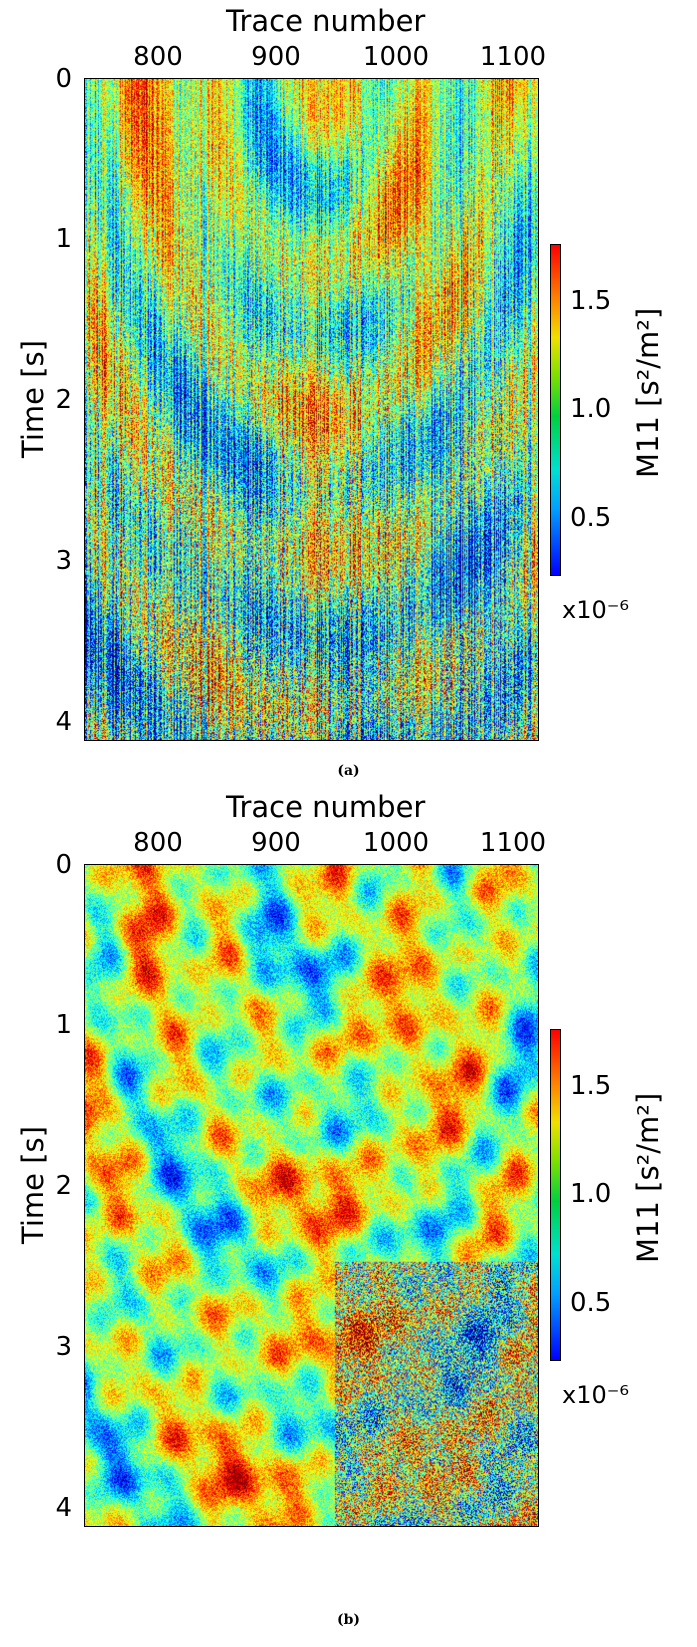 Image resolution: width=697 pixels, height=1647 pixels. I want to click on panel-caption: (a), so click(348, 771).